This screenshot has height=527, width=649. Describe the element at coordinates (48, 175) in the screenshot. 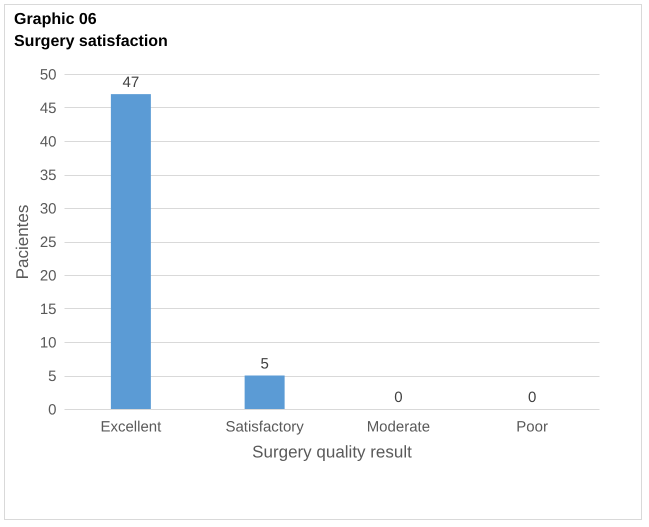

I see `y-tick-label: 35` at that location.